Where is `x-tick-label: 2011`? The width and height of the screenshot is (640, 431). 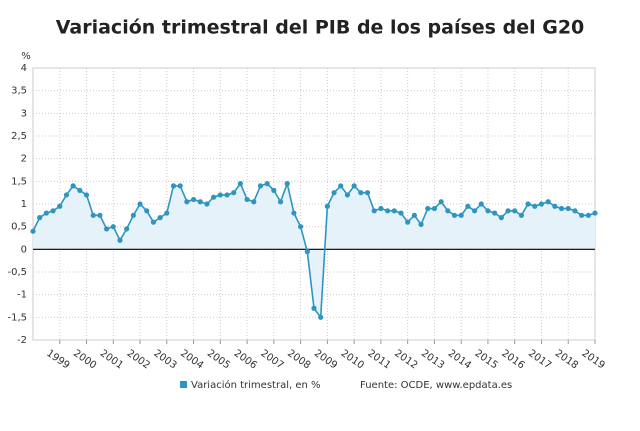 x-tick-label: 2011 is located at coordinates (378, 360).